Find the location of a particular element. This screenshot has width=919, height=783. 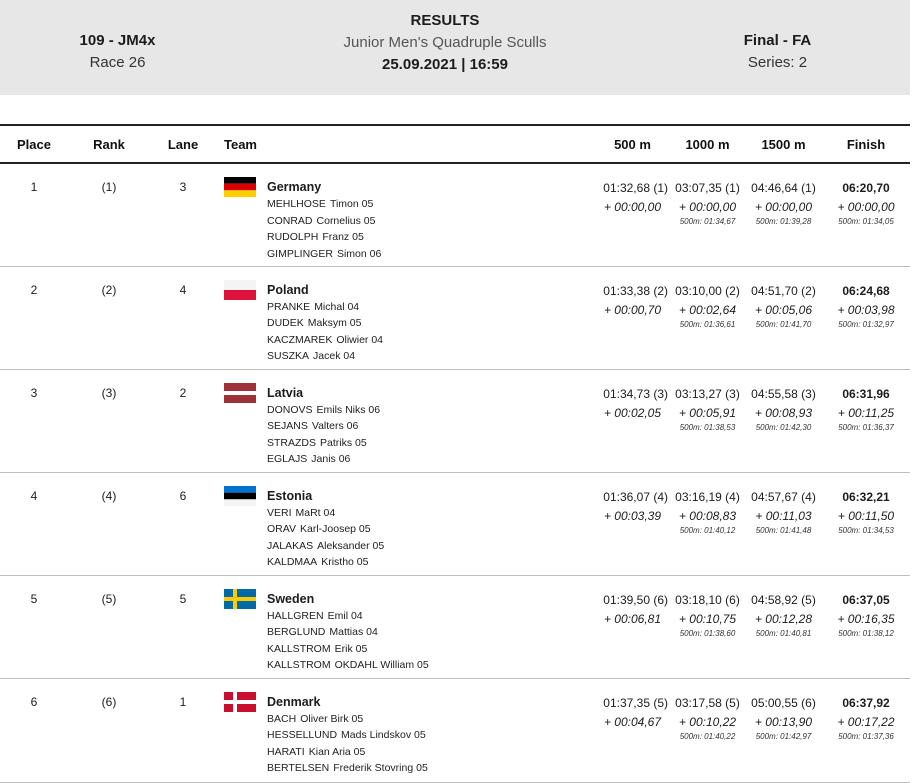

split-s1500: 04:46,64 (1) + 00:00,00 500m: 01:39,28 is located at coordinates (783, 214).